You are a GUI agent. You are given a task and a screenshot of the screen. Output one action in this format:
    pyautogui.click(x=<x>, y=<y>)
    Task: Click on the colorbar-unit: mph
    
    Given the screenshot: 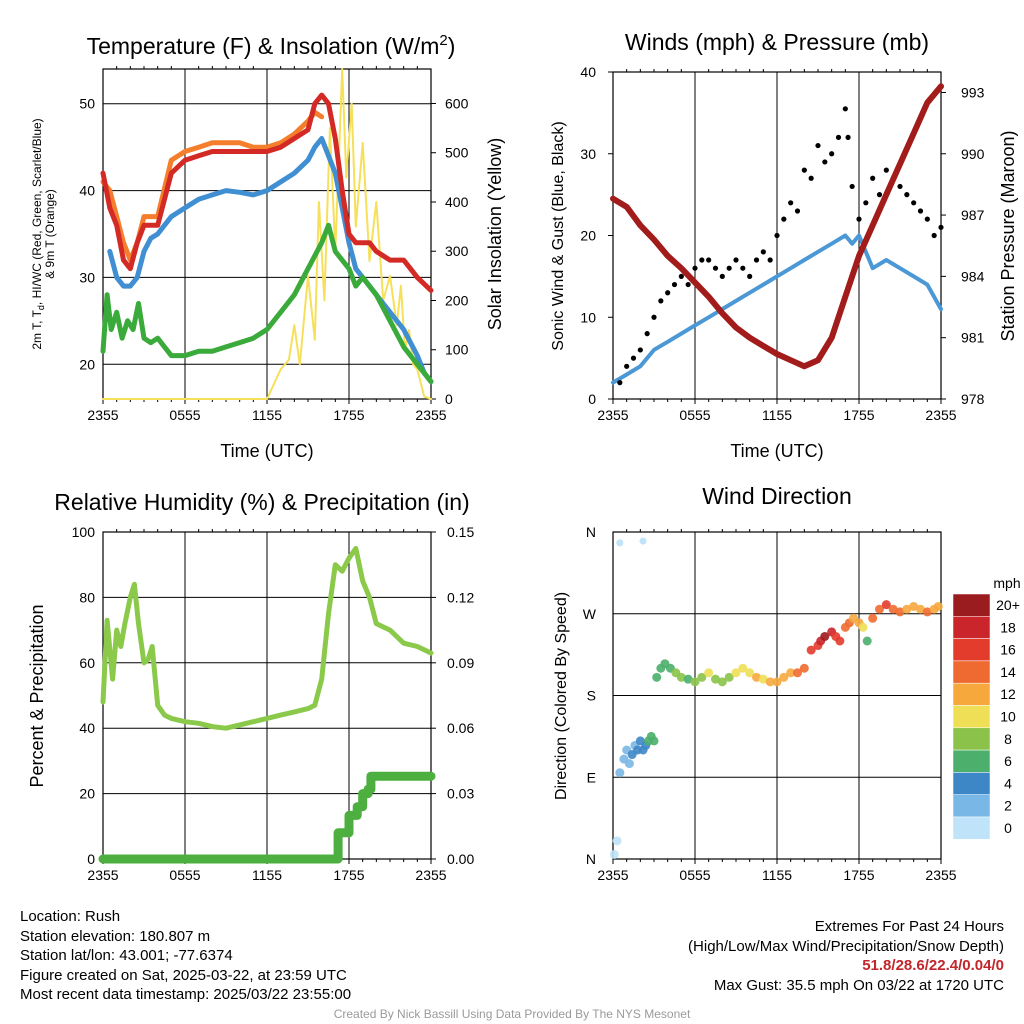 What is the action you would take?
    pyautogui.click(x=1006, y=583)
    